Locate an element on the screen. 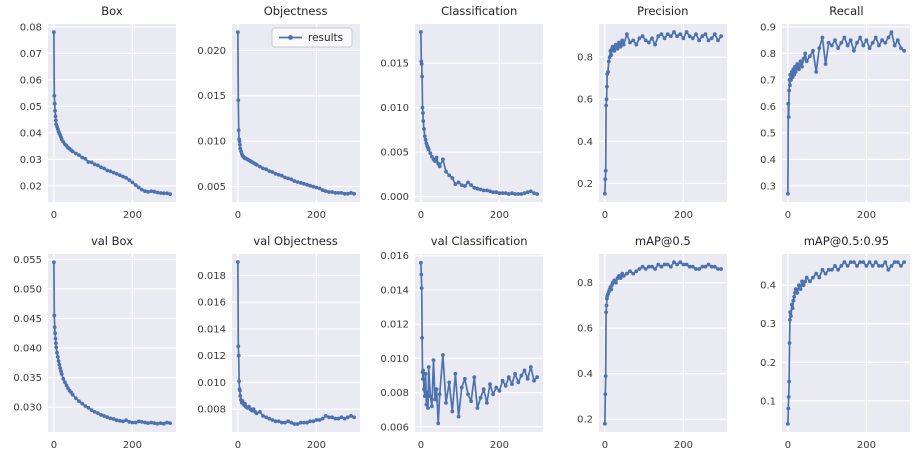 This screenshot has width=918, height=460. svg-text: 0.05 is located at coordinates (31, 107).